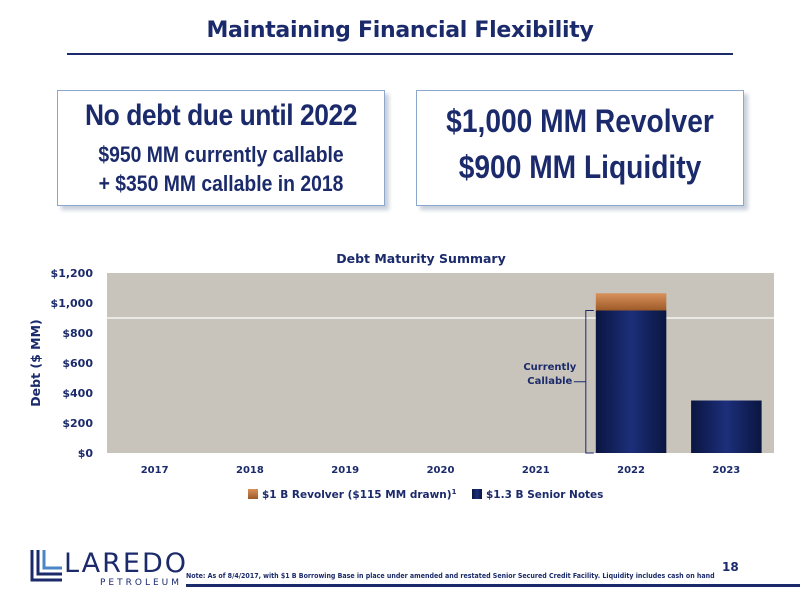 This screenshot has height=600, width=800. Describe the element at coordinates (580, 167) in the screenshot. I see `callout-liquidity-amount: $900 MM Liquidity` at that location.